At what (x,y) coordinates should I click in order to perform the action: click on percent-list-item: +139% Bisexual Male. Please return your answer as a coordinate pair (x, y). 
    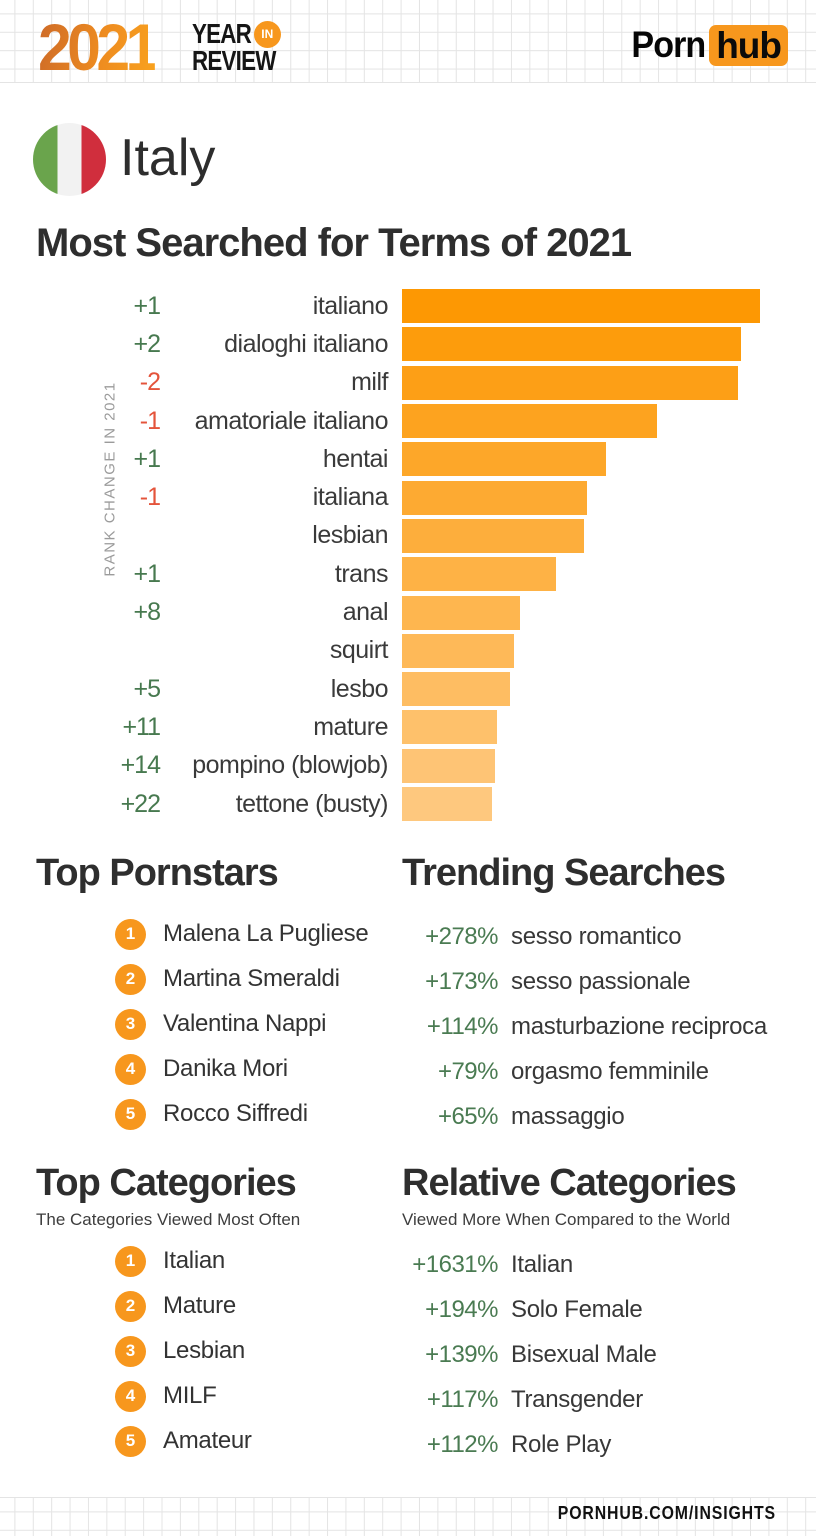
    Looking at the image, I should click on (602, 1354).